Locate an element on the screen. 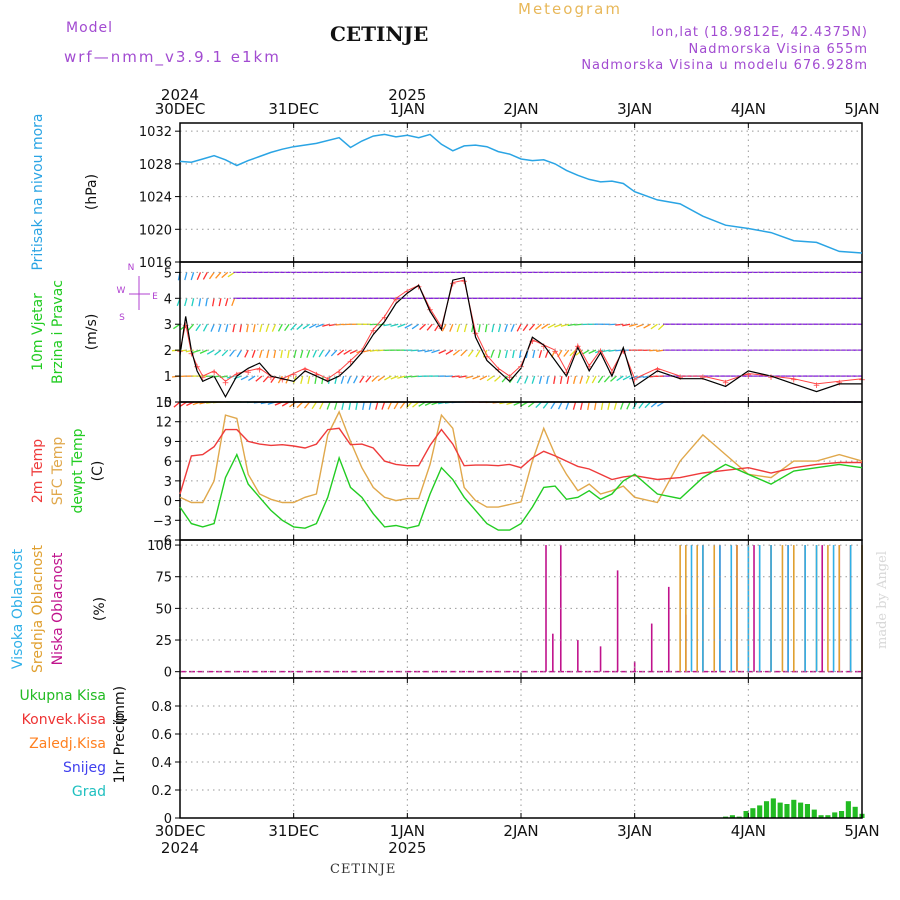 The height and width of the screenshot is (900, 900). wind-speed-line is located at coordinates (520, 337).